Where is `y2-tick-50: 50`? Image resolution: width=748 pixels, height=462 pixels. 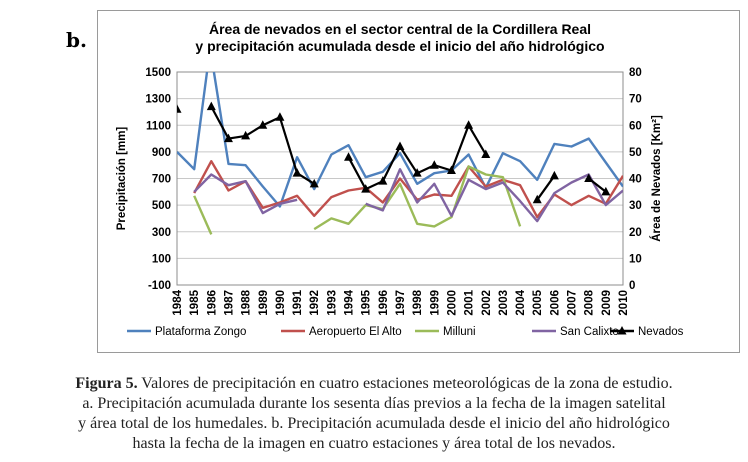
y2-tick-50: 50 is located at coordinates (635, 153).